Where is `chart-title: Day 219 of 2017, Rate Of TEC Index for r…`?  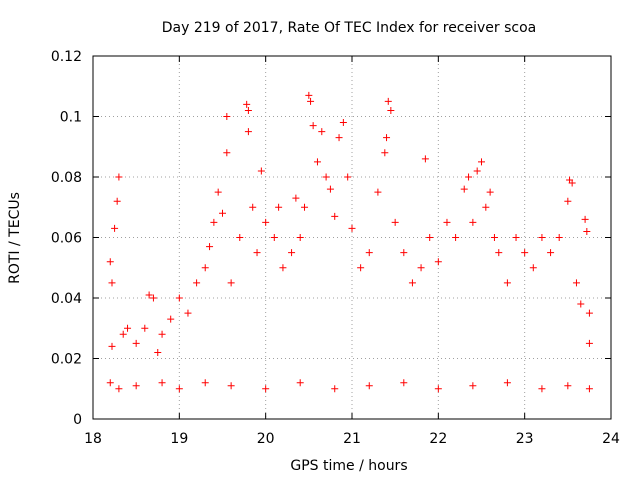
chart-title: Day 219 of 2017, Rate Of TEC Index for r… is located at coordinates (349, 28).